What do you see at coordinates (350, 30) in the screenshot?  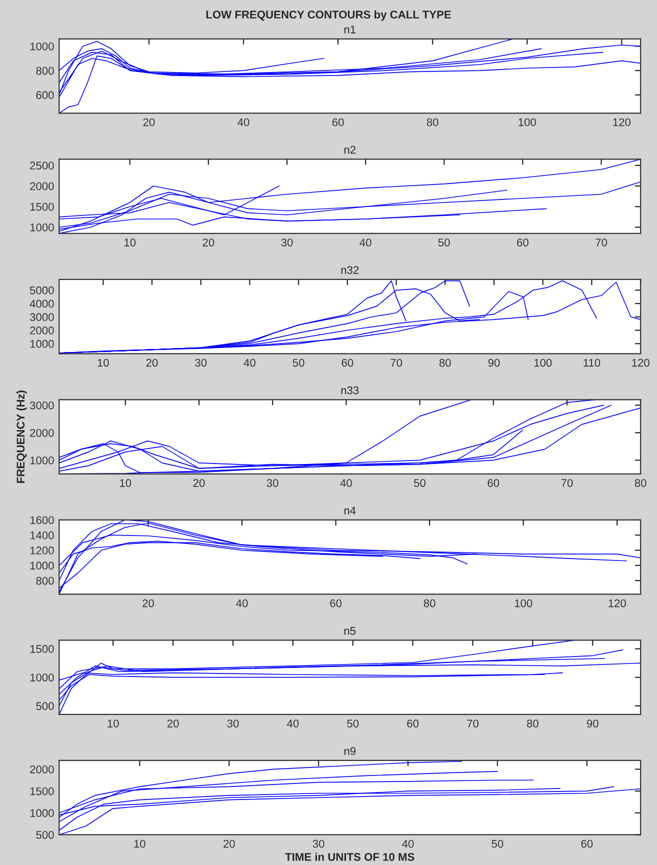 I see `chart-subtitle: n1` at bounding box center [350, 30].